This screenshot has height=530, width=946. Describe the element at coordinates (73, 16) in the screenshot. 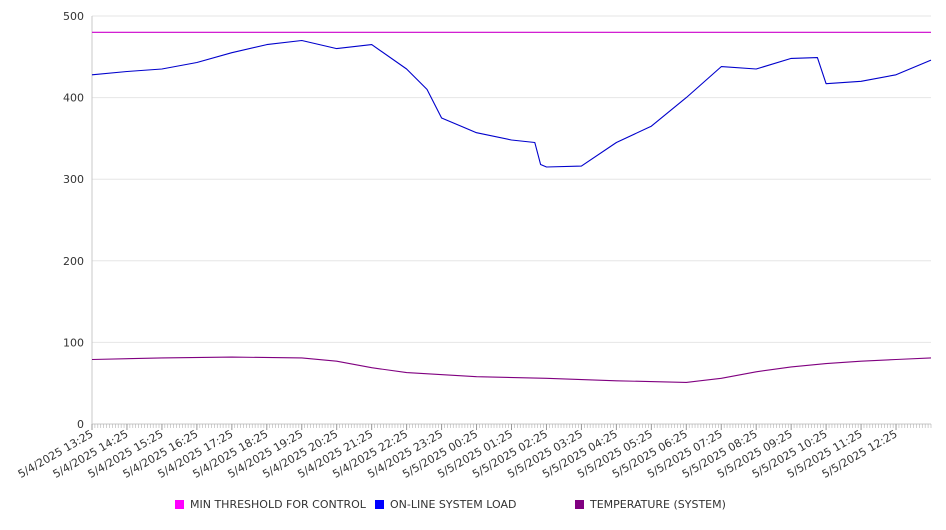

I see `y-tick-label: 500` at that location.